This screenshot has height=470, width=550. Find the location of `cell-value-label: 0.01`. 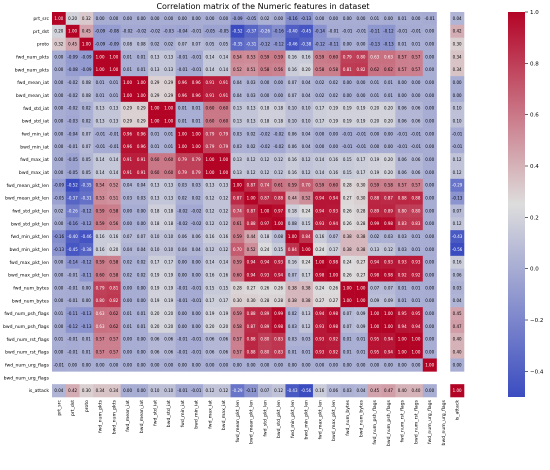

cell-value-label: 0.01 is located at coordinates (388, 95).